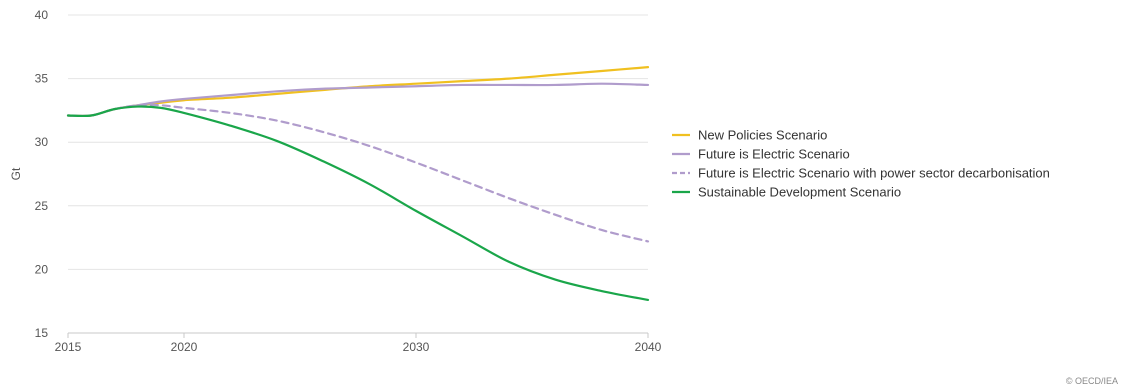 The image size is (1124, 390). What do you see at coordinates (416, 347) in the screenshot?
I see `x-tick-label-2030: 2030` at bounding box center [416, 347].